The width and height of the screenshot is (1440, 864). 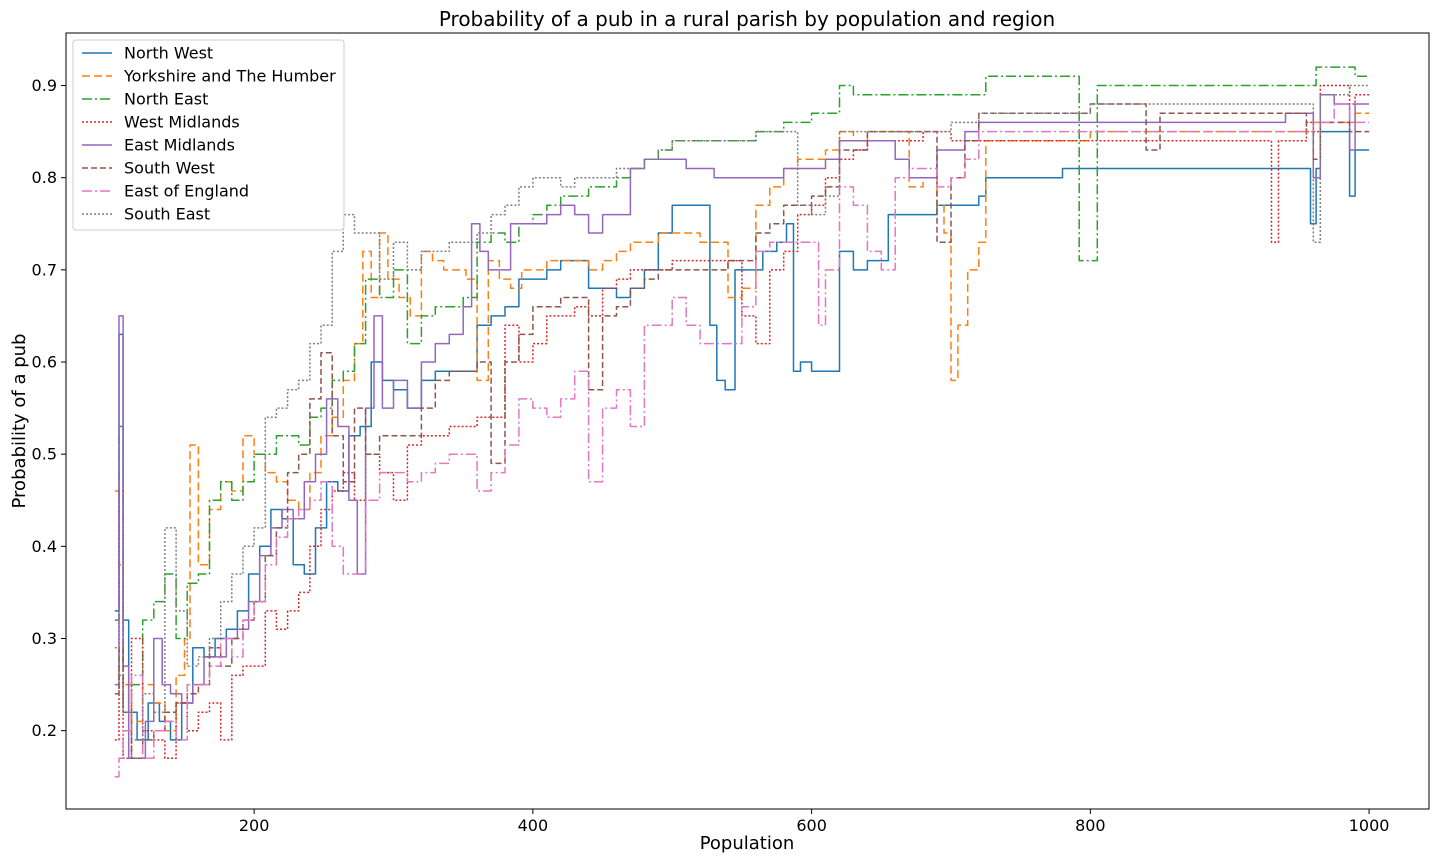 What do you see at coordinates (533, 825) in the screenshot?
I see `x-tick-label: 400` at bounding box center [533, 825].